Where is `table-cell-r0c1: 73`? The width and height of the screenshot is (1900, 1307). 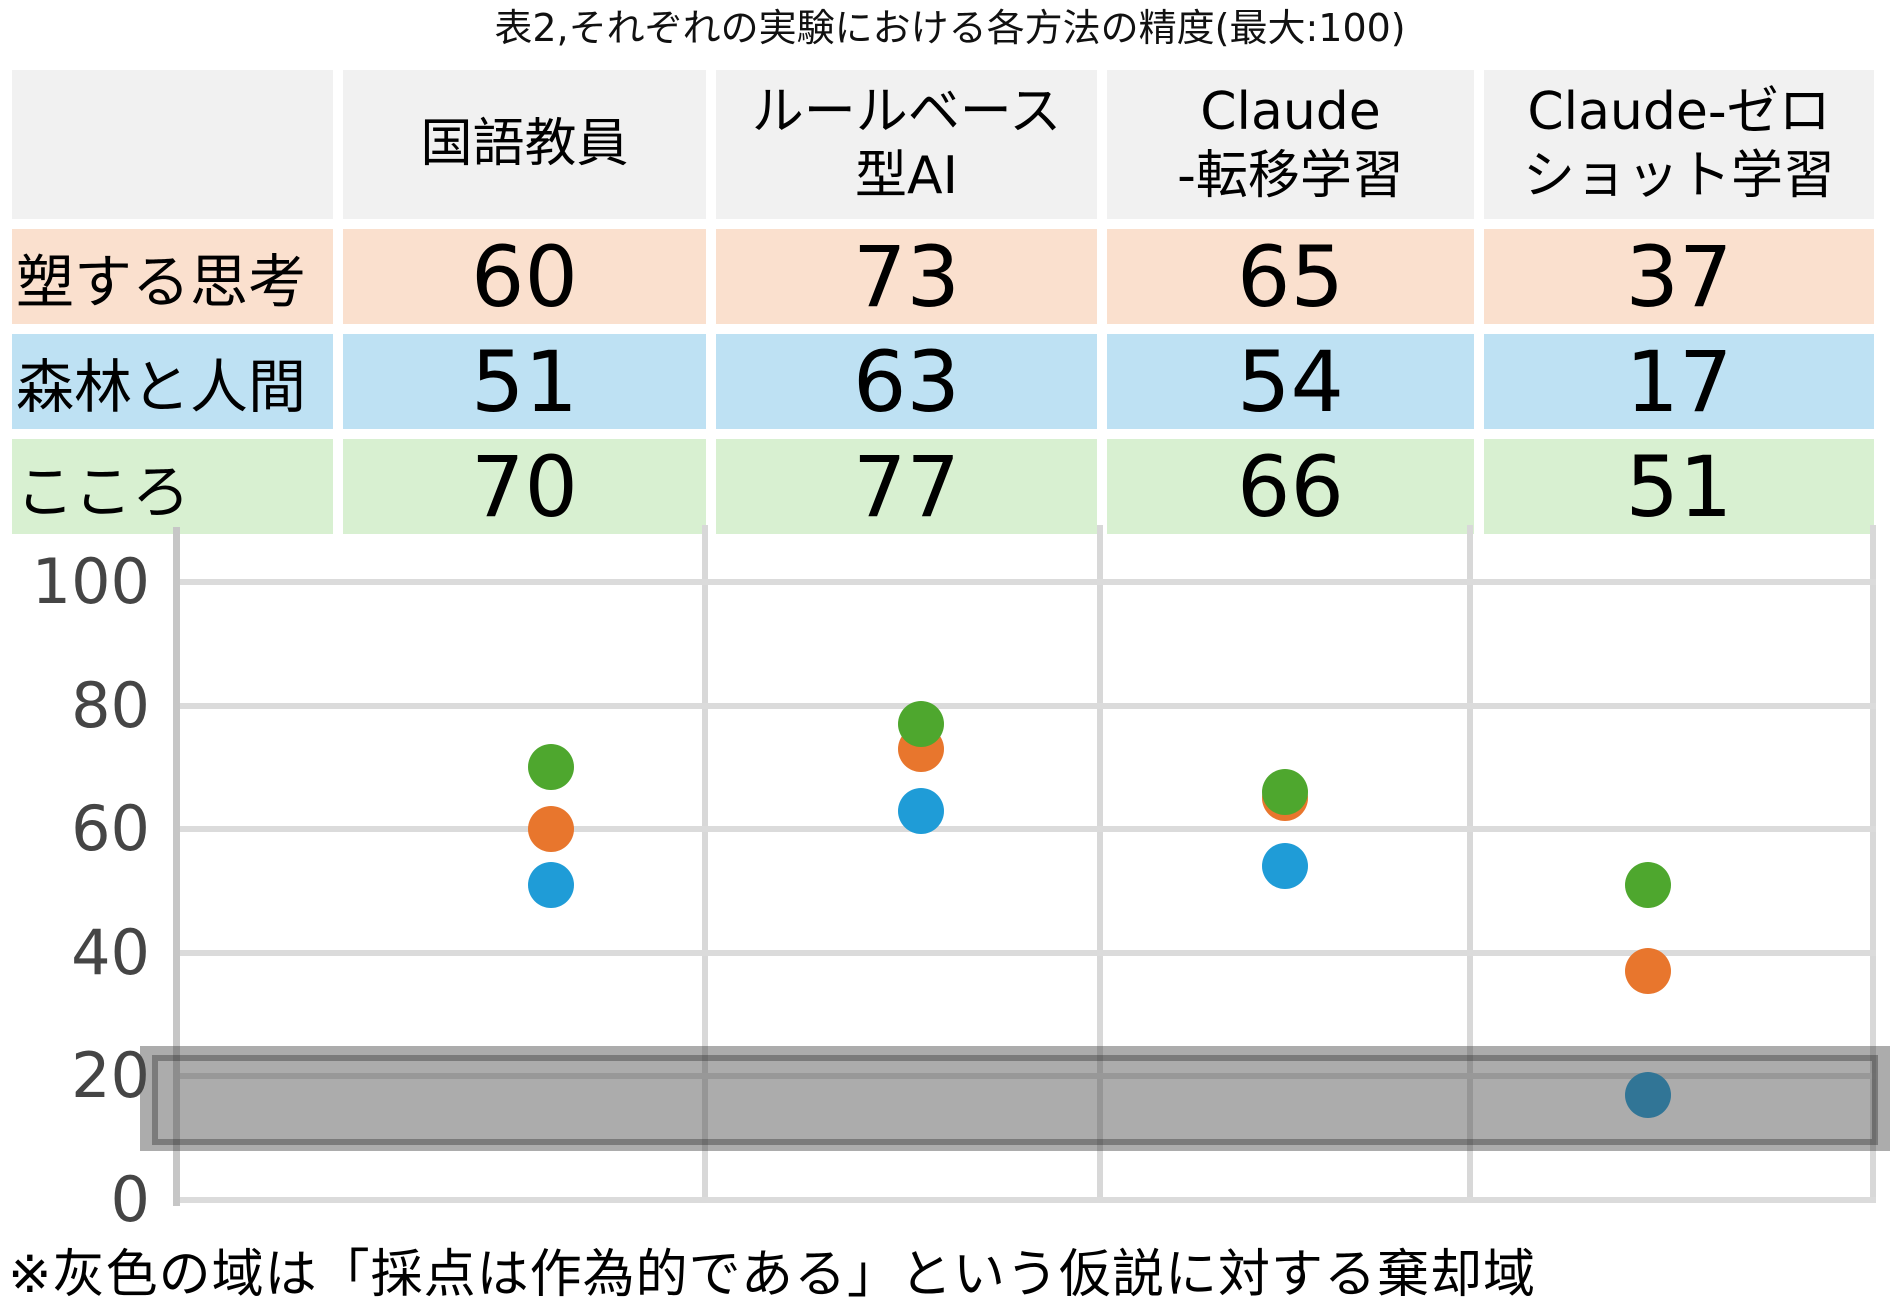 table-cell-r0c1: 73 is located at coordinates (906, 277).